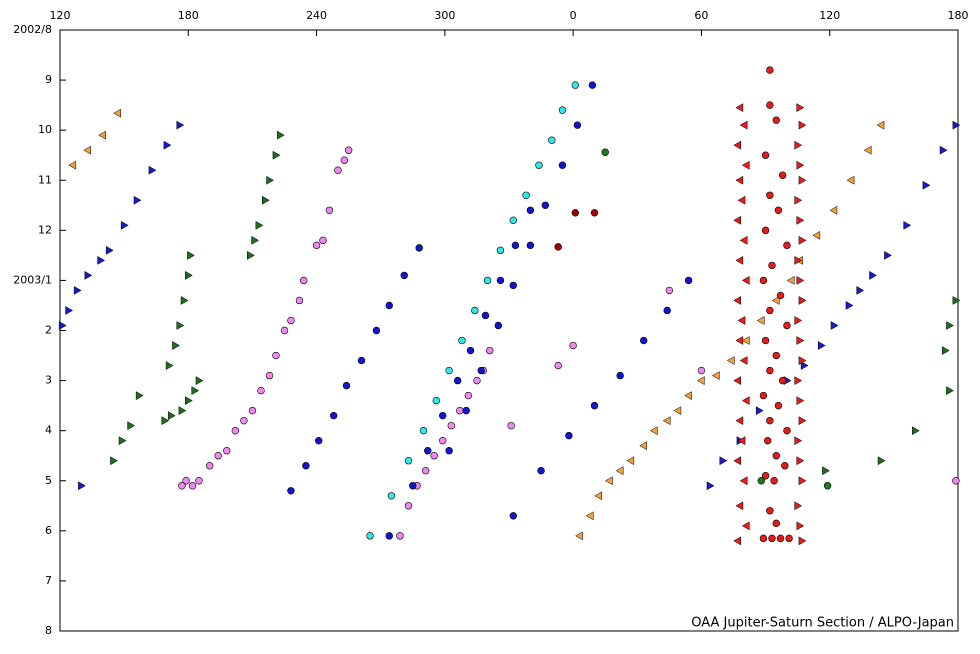  I want to click on x-tick-label: 300, so click(444, 15).